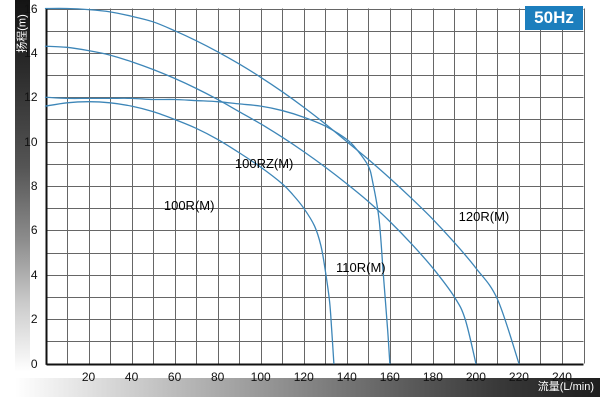 This screenshot has width=600, height=400. I want to click on x-tick-label: 180, so click(432, 376).